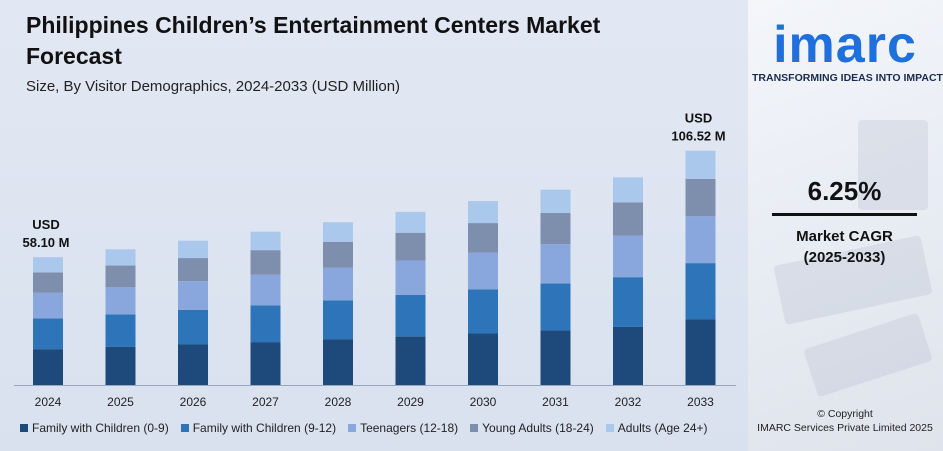  I want to click on copyright-line1: © Copyright, so click(845, 414).